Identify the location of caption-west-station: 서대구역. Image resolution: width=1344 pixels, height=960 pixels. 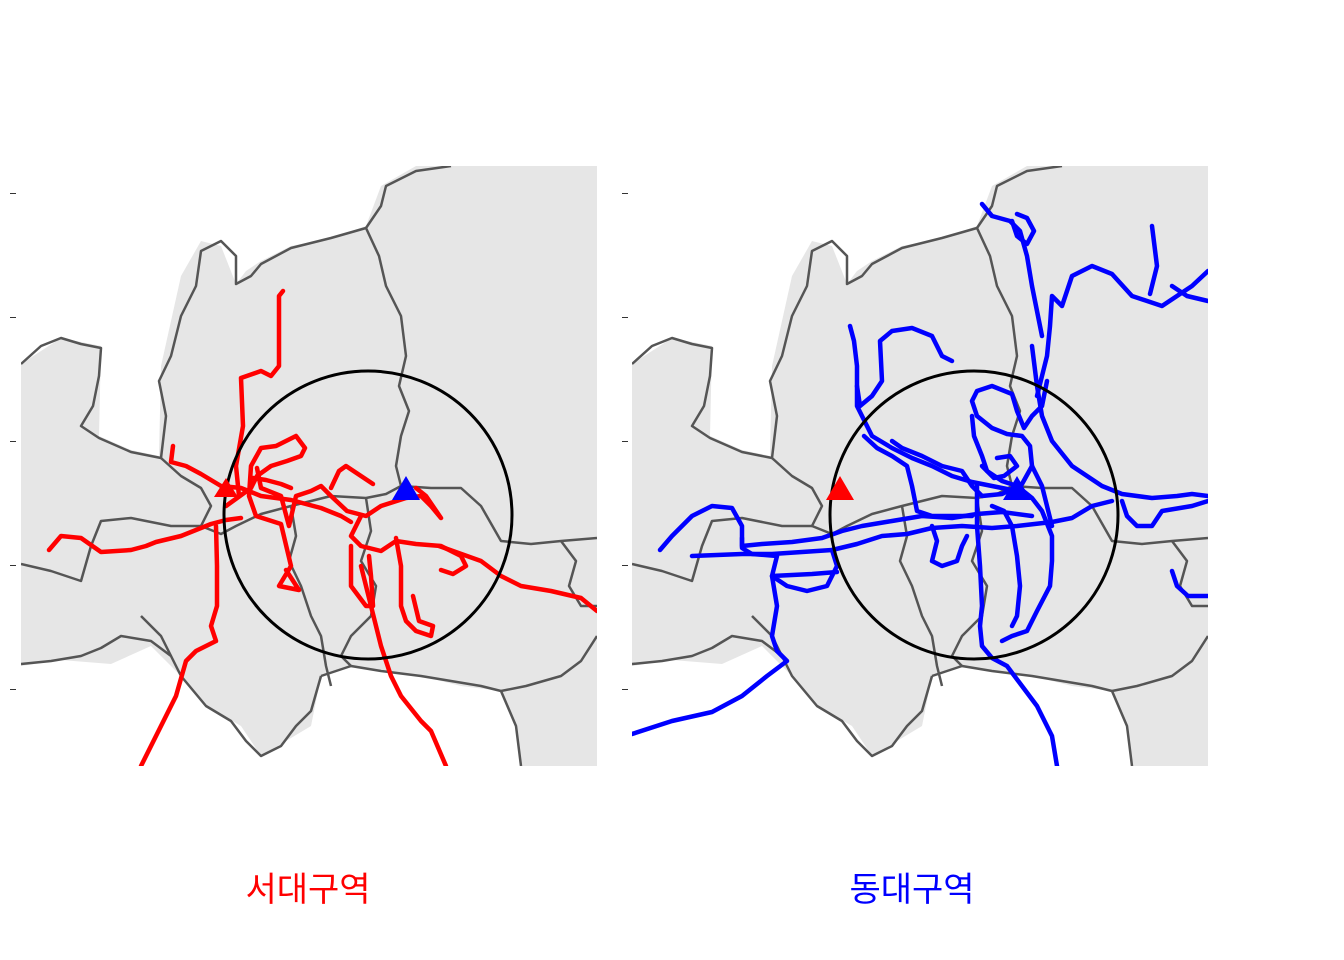
(308, 890).